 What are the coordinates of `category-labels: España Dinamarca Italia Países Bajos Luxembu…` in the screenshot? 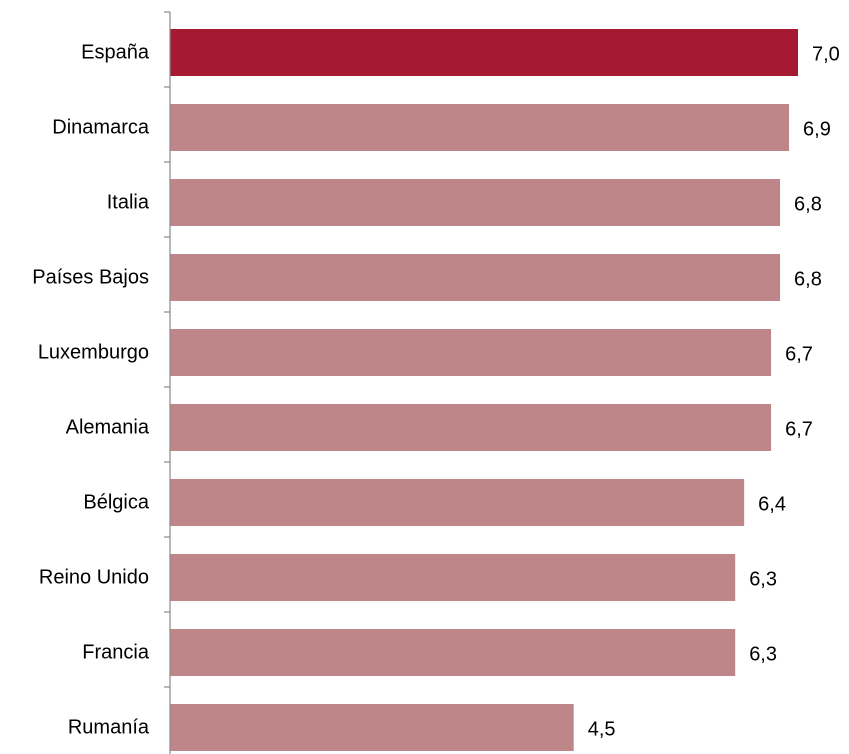 It's located at (91, 390).